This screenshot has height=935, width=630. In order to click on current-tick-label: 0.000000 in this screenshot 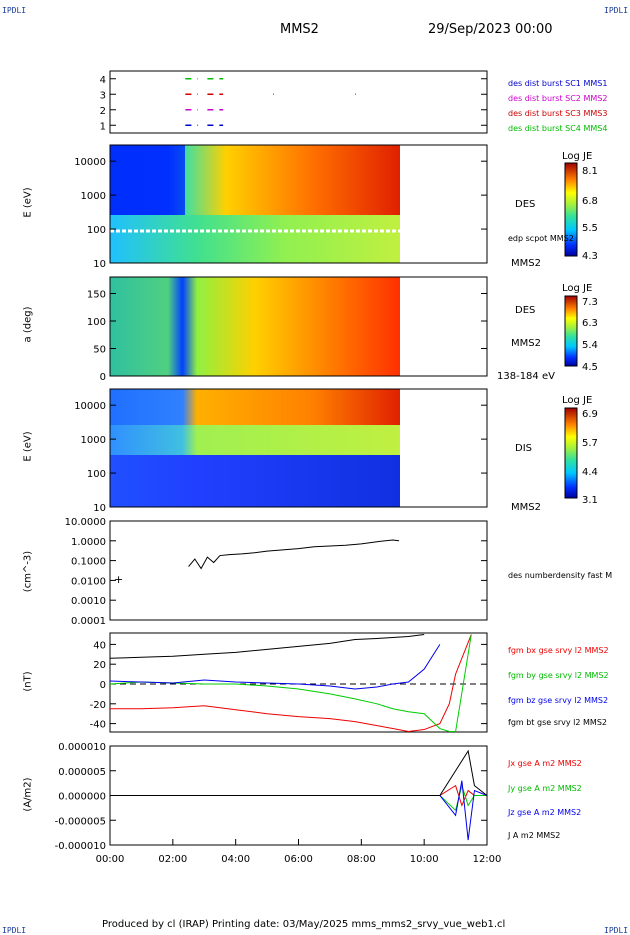, I will do `click(82, 797)`.